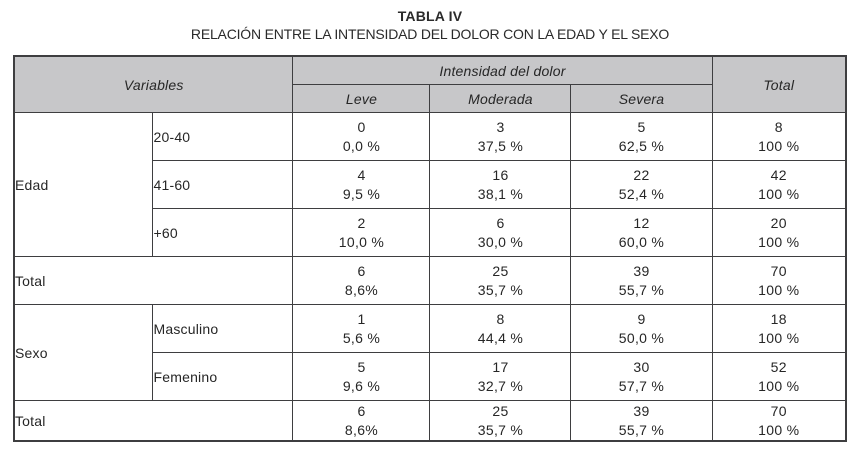  What do you see at coordinates (153, 84) in the screenshot?
I see `header-variables: Variables` at bounding box center [153, 84].